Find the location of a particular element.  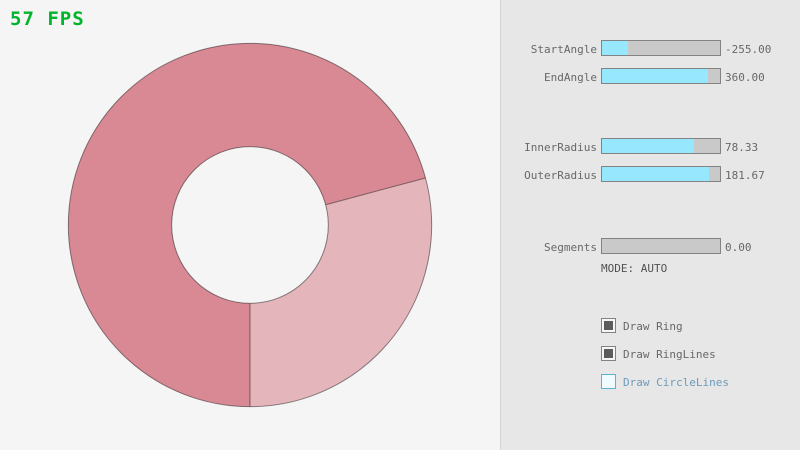

draw-ring-checkbox is located at coordinates (608, 325).